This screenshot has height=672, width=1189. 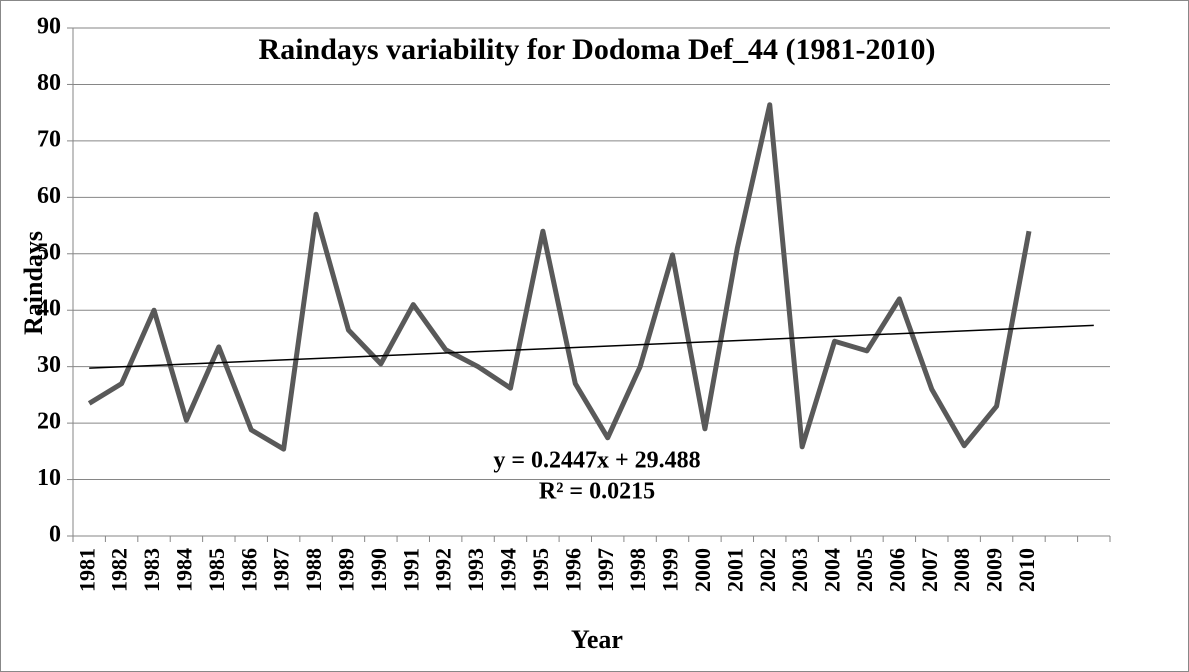 What do you see at coordinates (248, 570) in the screenshot?
I see `x-tick-label: 1986` at bounding box center [248, 570].